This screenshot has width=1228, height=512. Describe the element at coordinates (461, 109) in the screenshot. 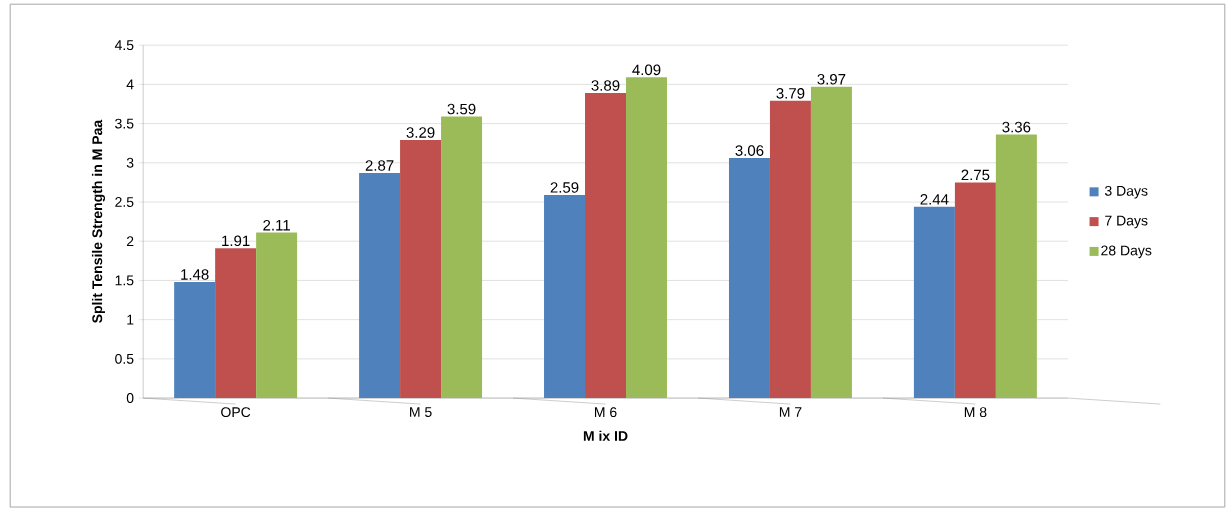

I see `data-label: 3.59` at that location.